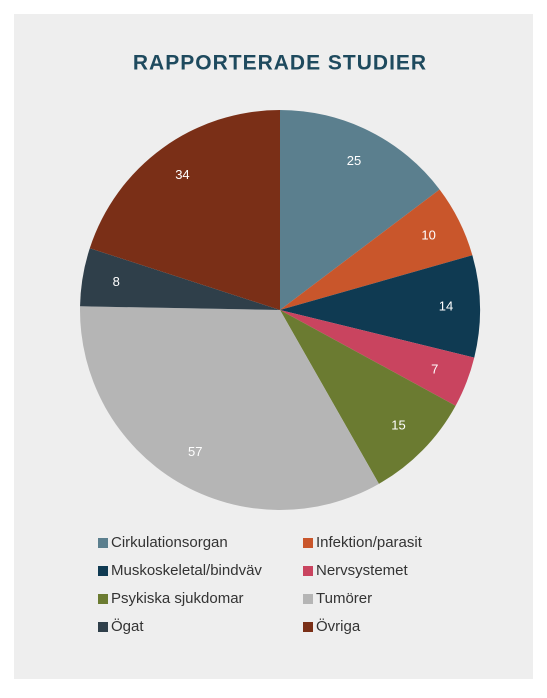 The image size is (547, 698). I want to click on legend-label: Tumörer, so click(344, 598).